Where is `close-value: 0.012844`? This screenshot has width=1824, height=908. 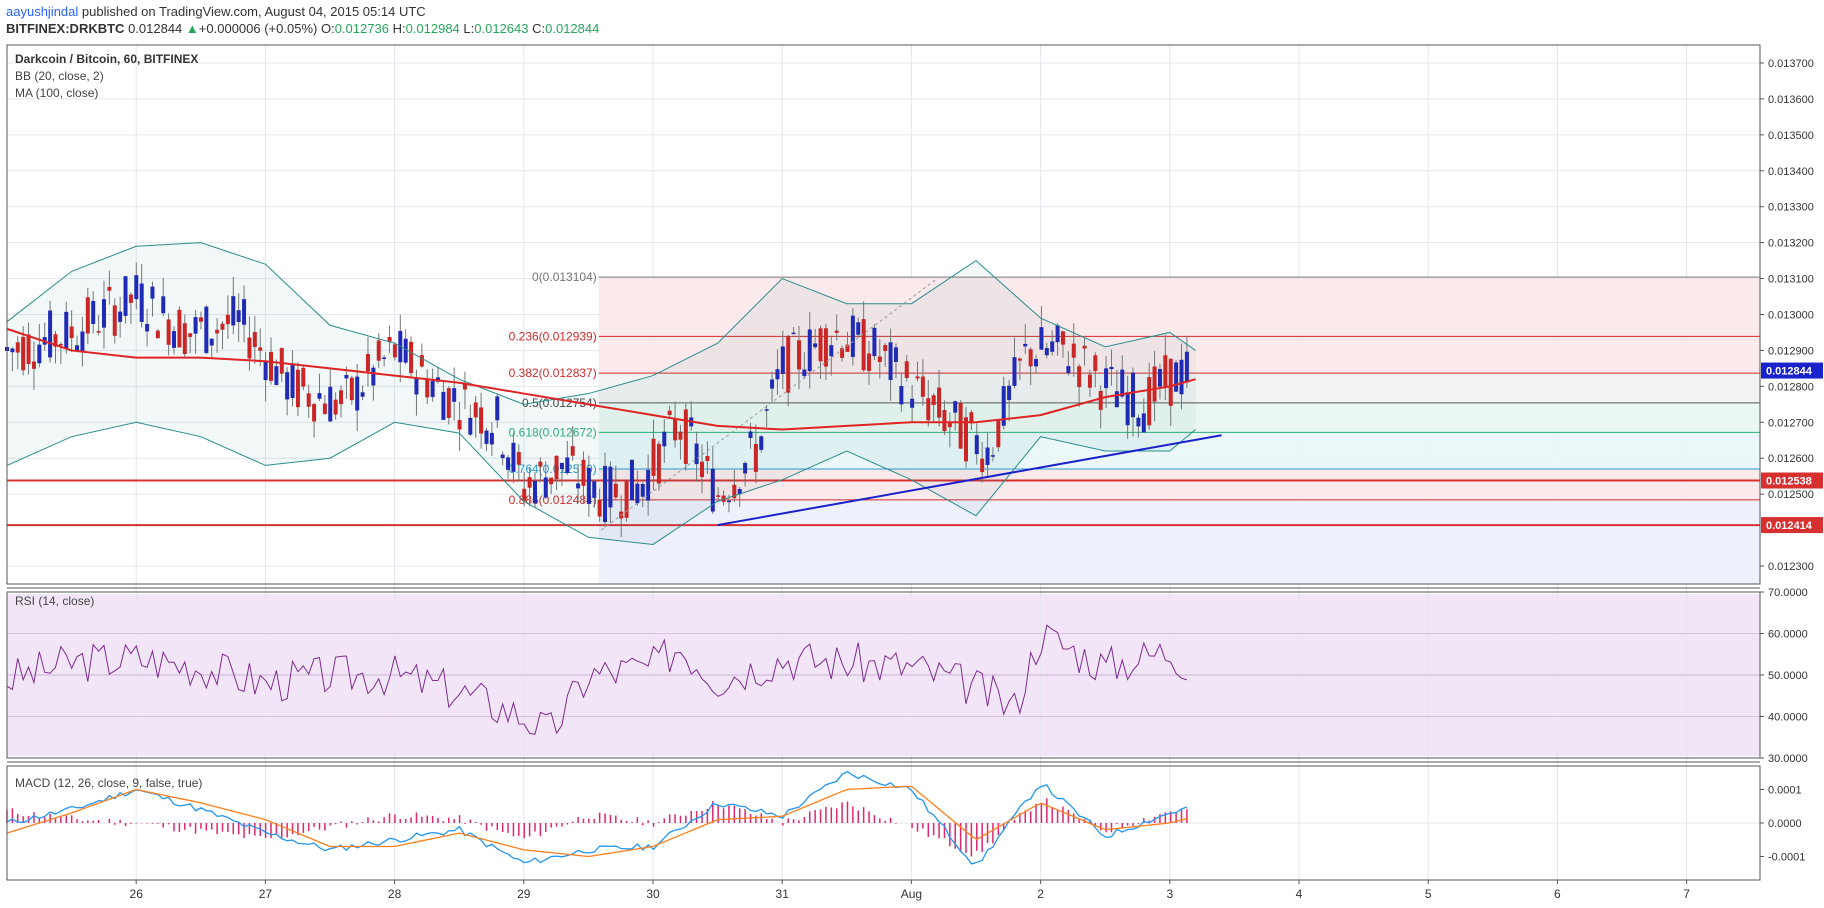
close-value: 0.012844 is located at coordinates (572, 28).